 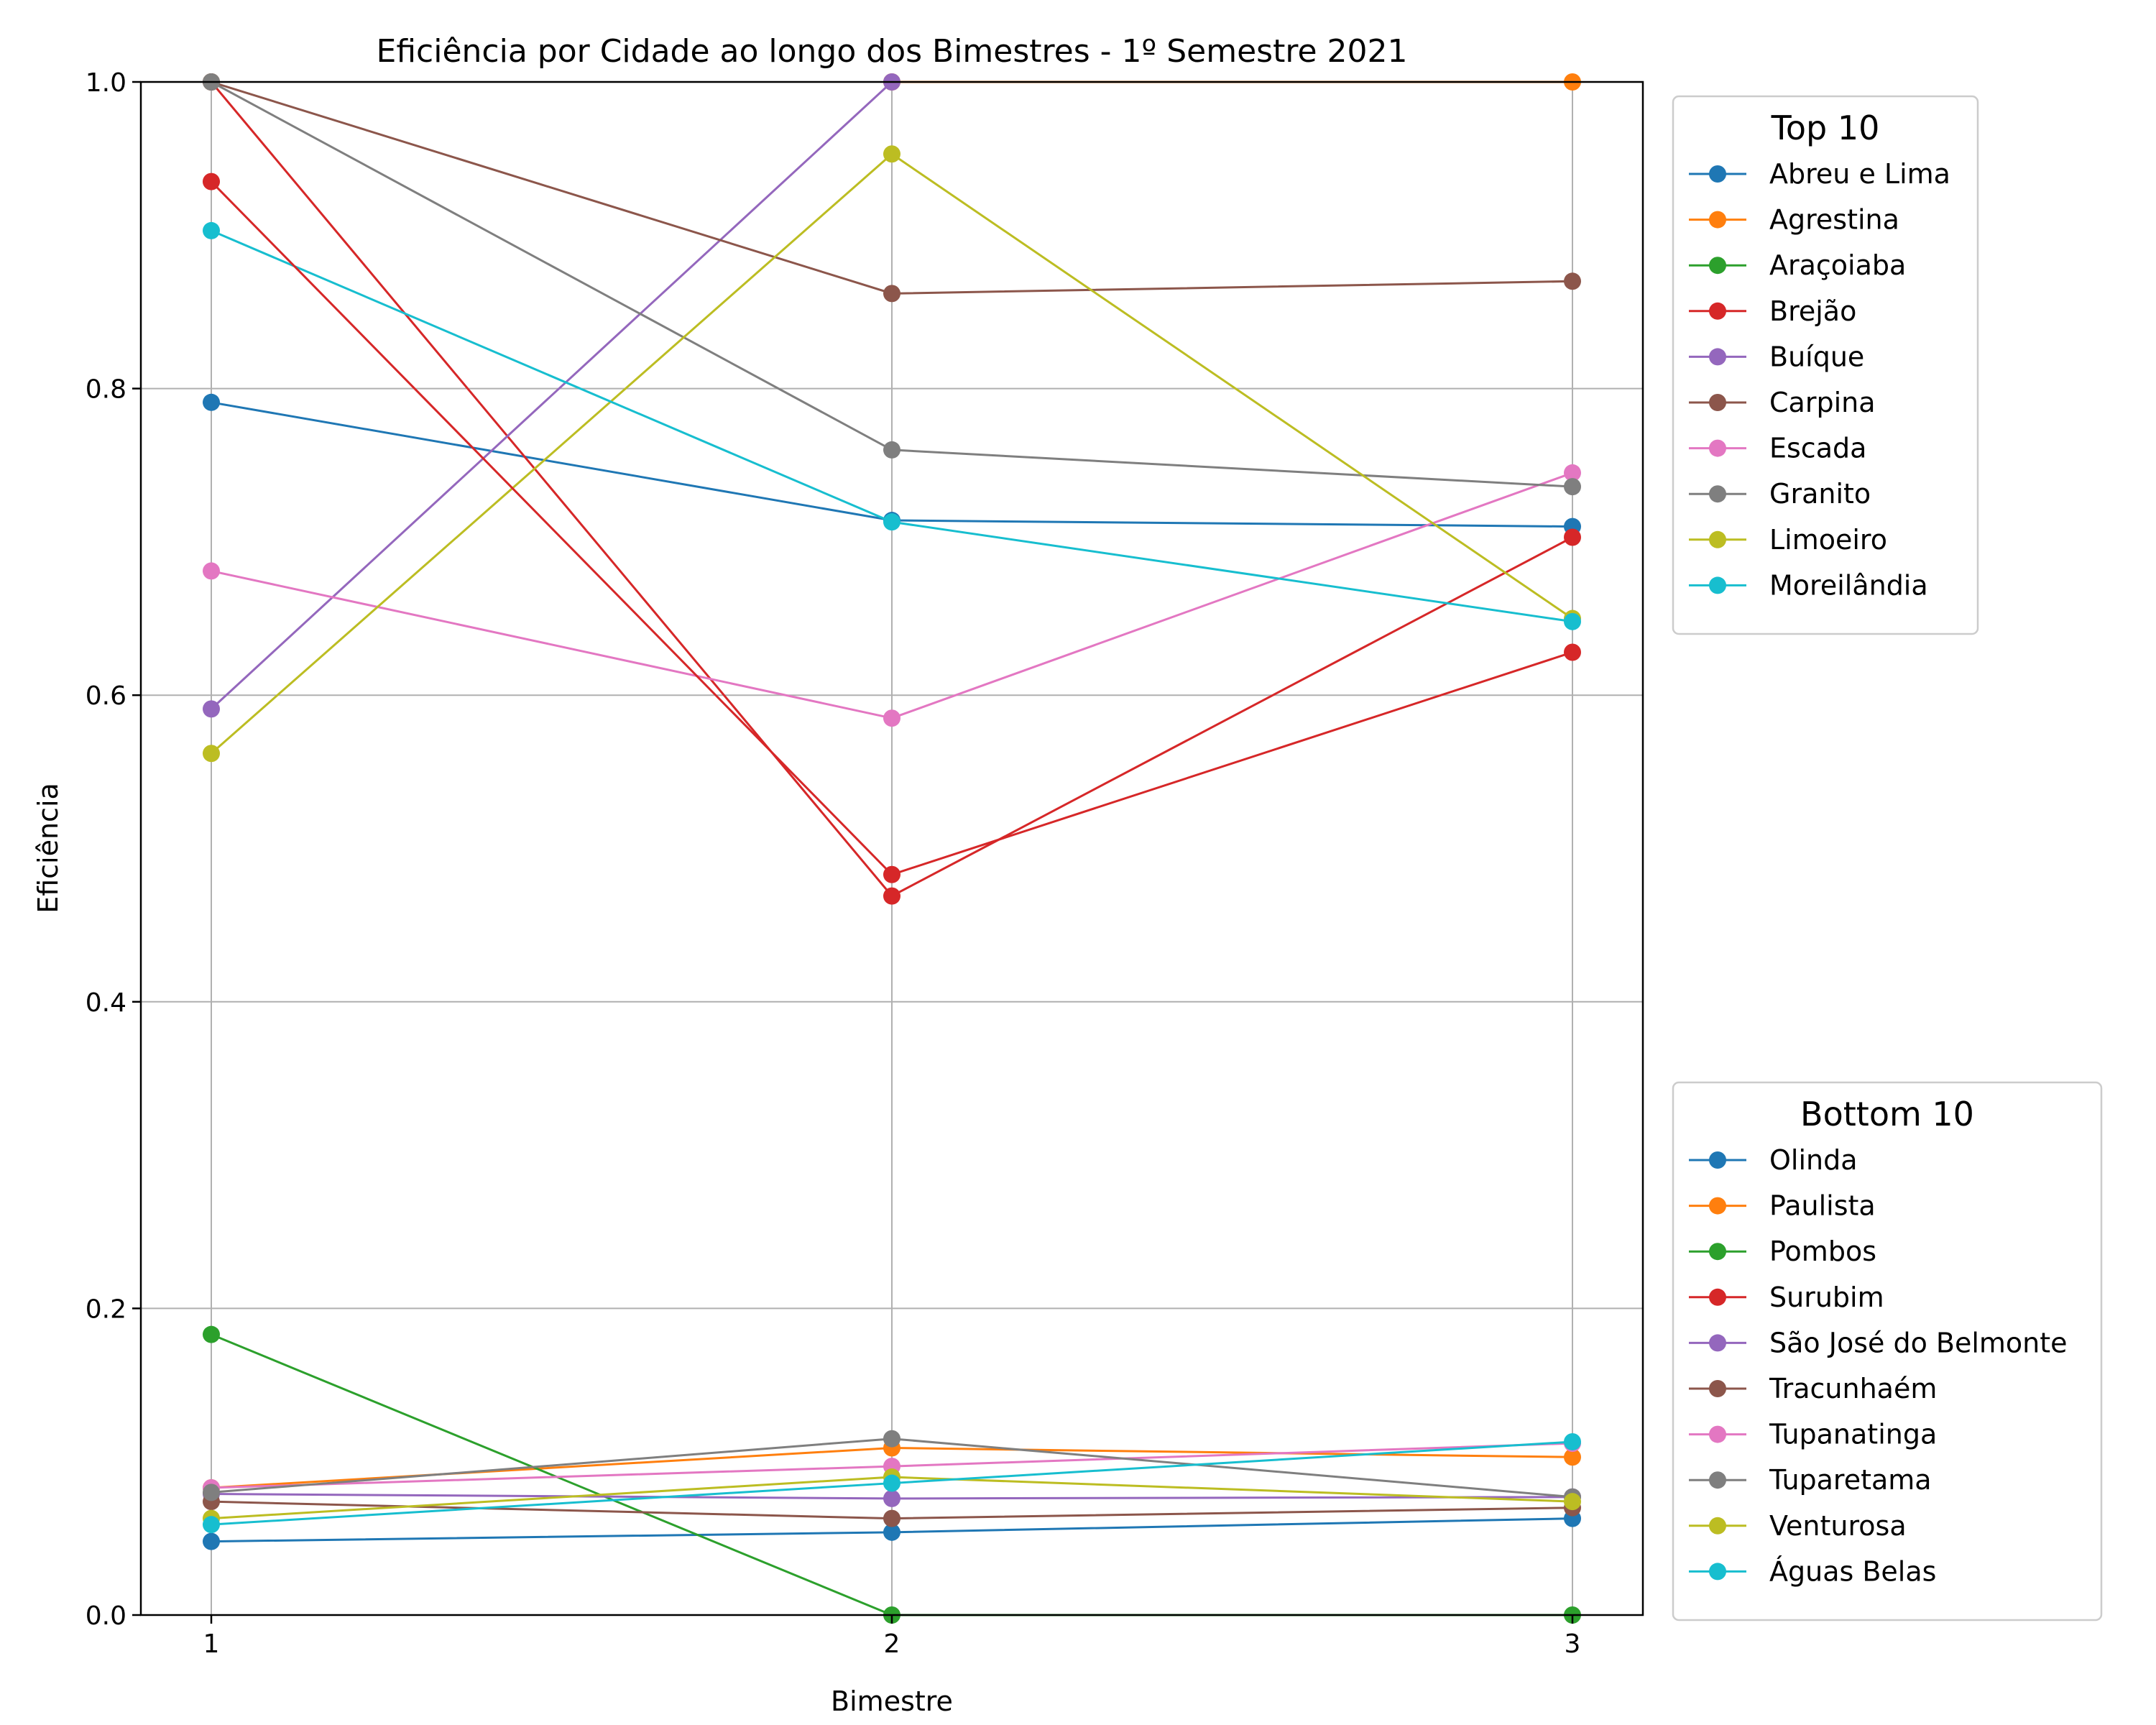 What do you see at coordinates (106, 1616) in the screenshot?
I see `y-tick-label: 0.0` at bounding box center [106, 1616].